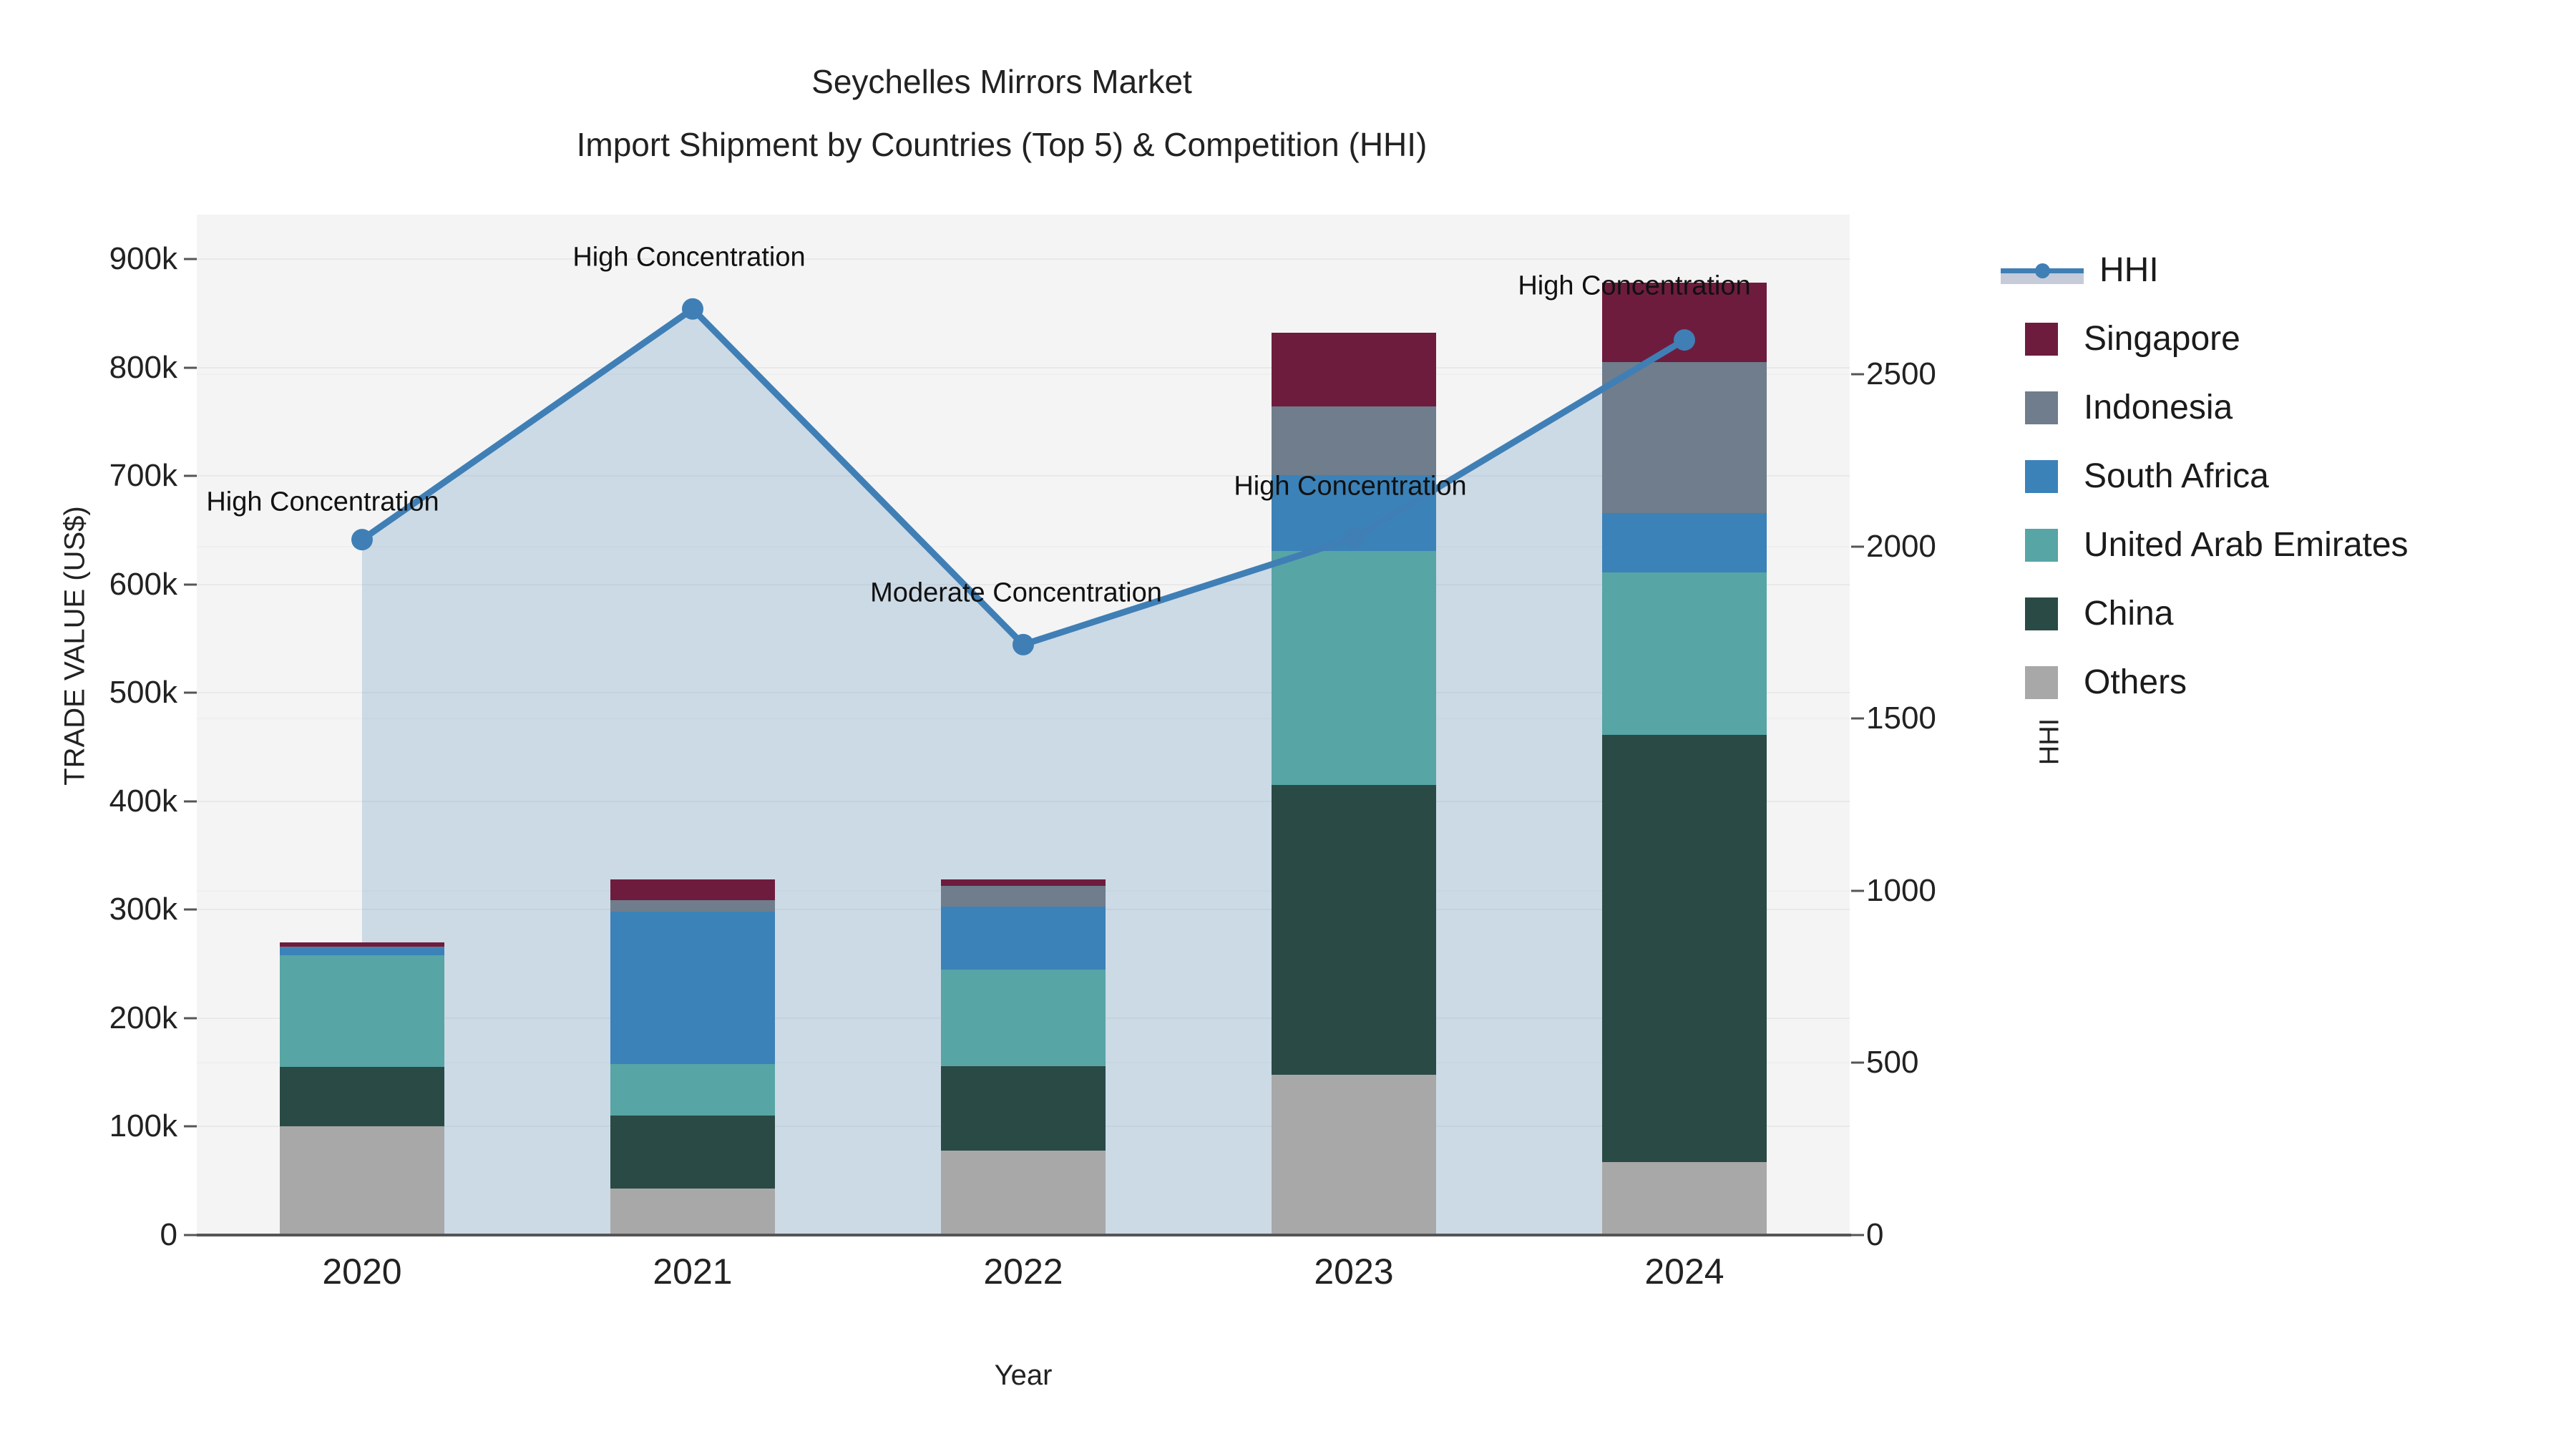 The image size is (2576, 1449). Describe the element at coordinates (1023, 1272) in the screenshot. I see `x-axis-tick-label: 2022` at that location.